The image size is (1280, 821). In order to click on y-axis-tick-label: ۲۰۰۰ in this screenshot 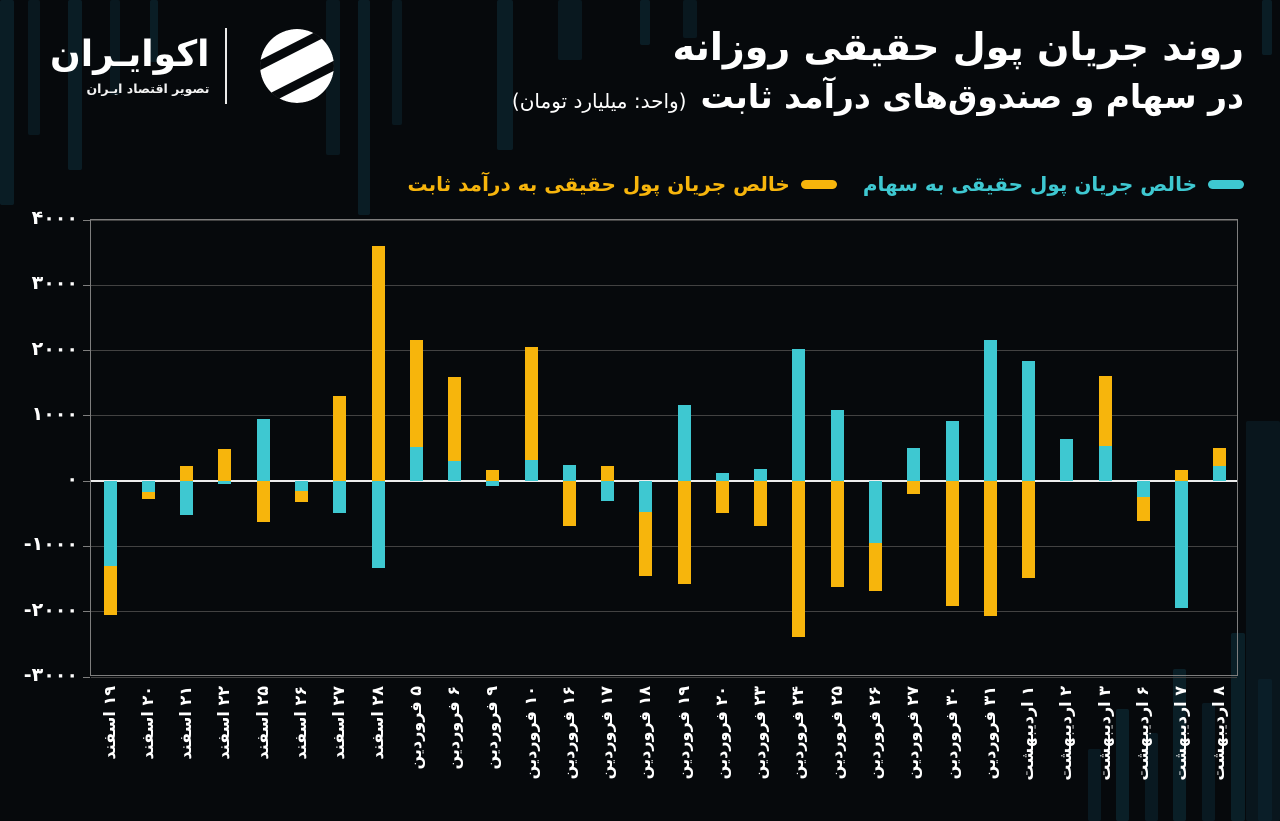, I will do `click(54, 348)`.